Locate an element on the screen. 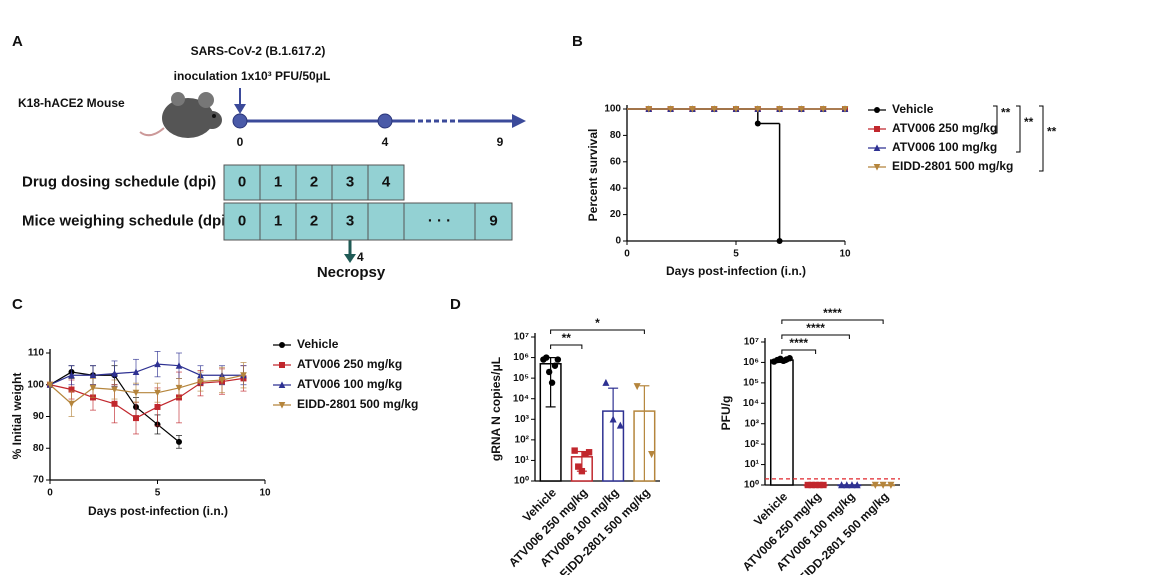 Image resolution: width=1172 pixels, height=575 pixels. y-tick-label: 10⁶ is located at coordinates (521, 357).